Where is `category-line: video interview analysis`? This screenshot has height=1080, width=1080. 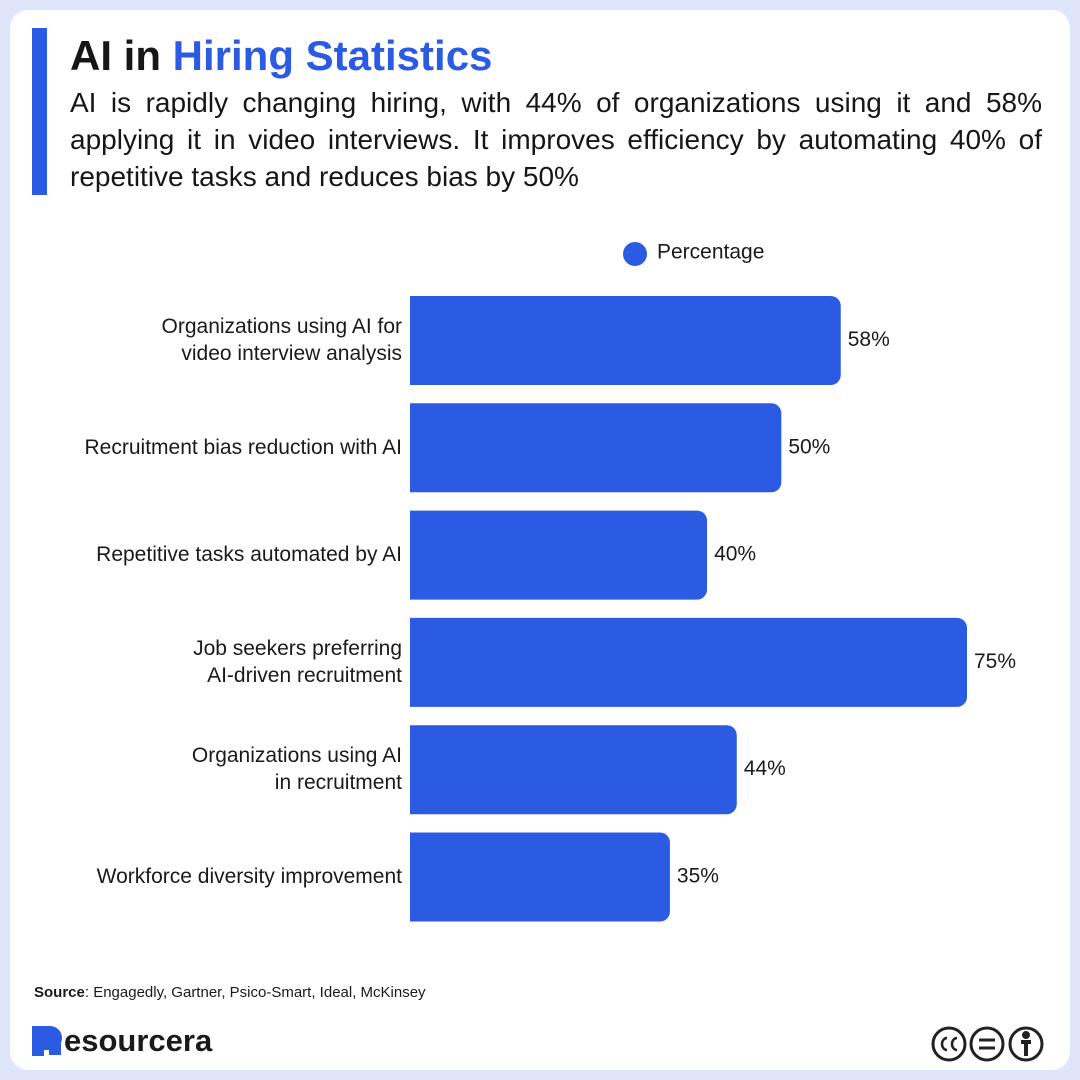
category-line: video interview analysis is located at coordinates (291, 353).